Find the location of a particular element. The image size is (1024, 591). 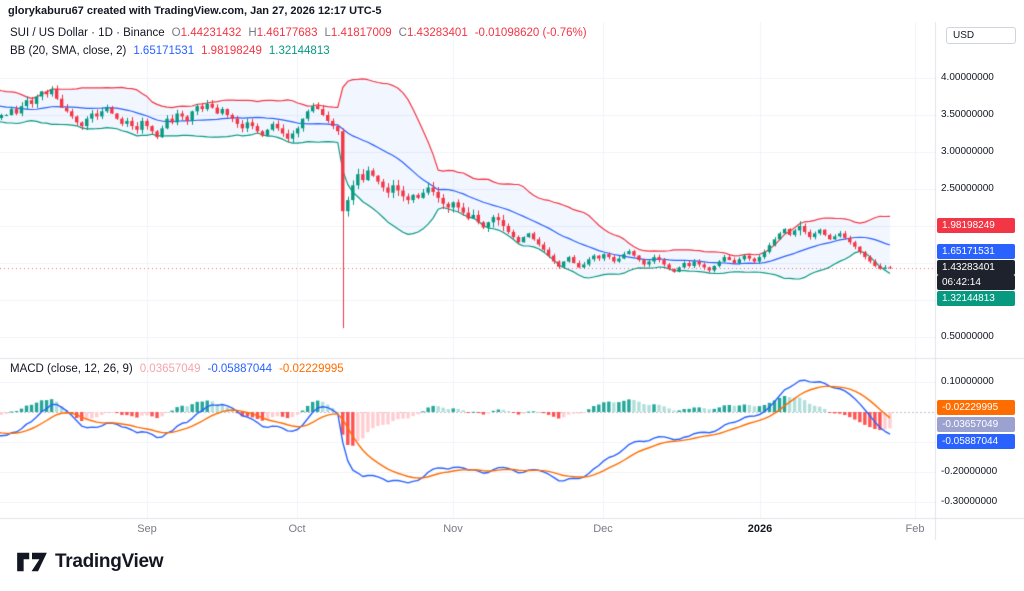

bar-countdown-badge: 06:42:14 is located at coordinates (976, 282).